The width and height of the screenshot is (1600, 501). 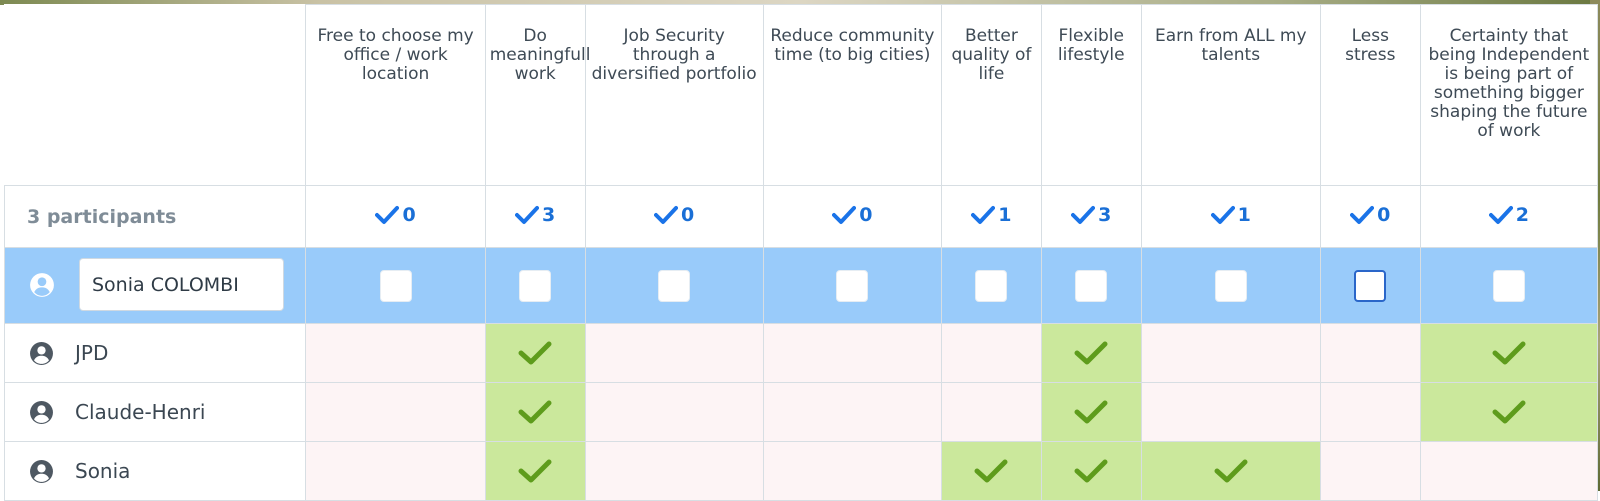 I want to click on option-label: Less stress, so click(x=1370, y=45).